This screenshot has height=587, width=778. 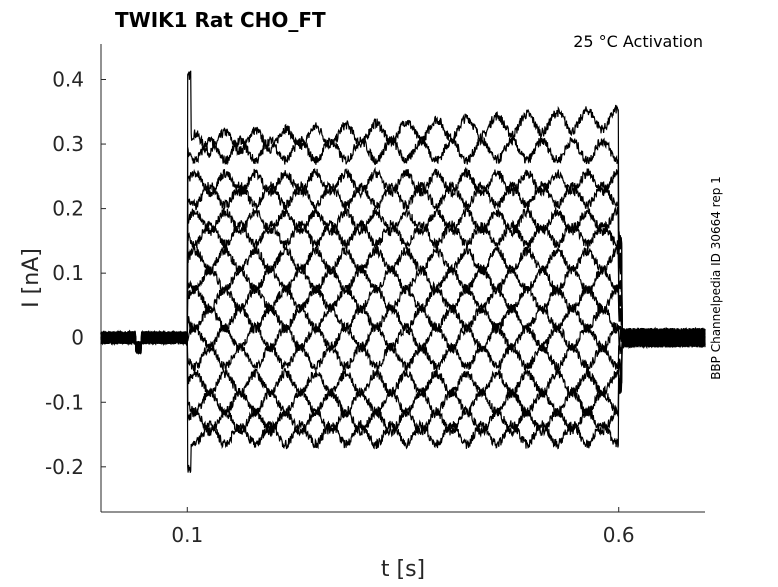 I want to click on x-tick-label: 0.1, so click(x=187, y=535).